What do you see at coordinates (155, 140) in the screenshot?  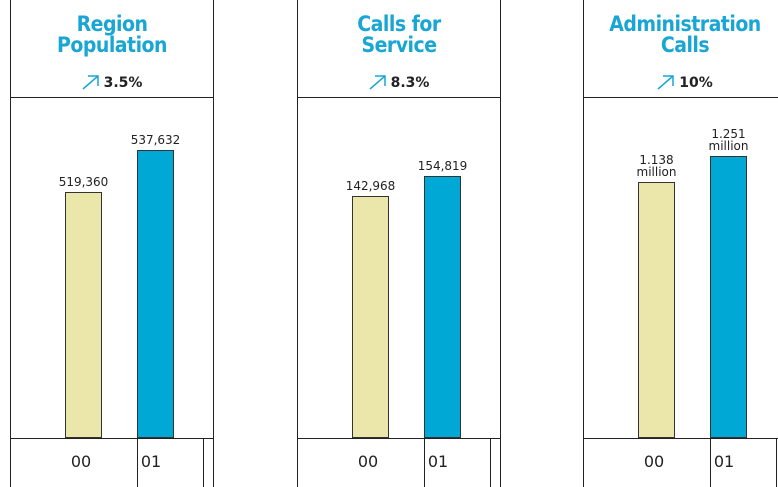 I see `value-label: 537,632` at bounding box center [155, 140].